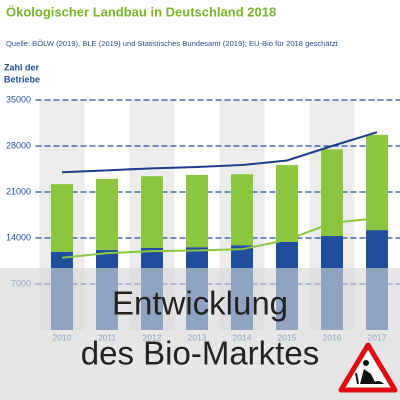  What do you see at coordinates (22, 67) in the screenshot?
I see `y-axis-label: Zahl der` at bounding box center [22, 67].